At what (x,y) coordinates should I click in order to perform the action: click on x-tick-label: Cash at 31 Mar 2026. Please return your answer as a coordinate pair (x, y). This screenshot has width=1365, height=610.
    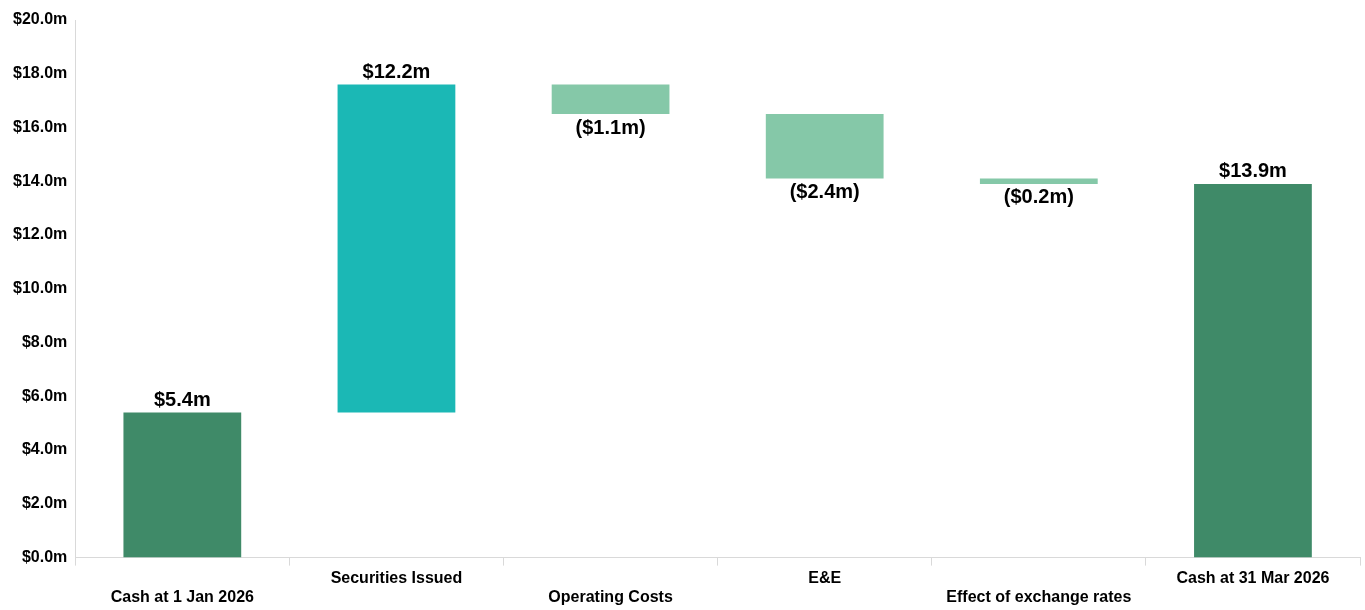
    Looking at the image, I should click on (1253, 577).